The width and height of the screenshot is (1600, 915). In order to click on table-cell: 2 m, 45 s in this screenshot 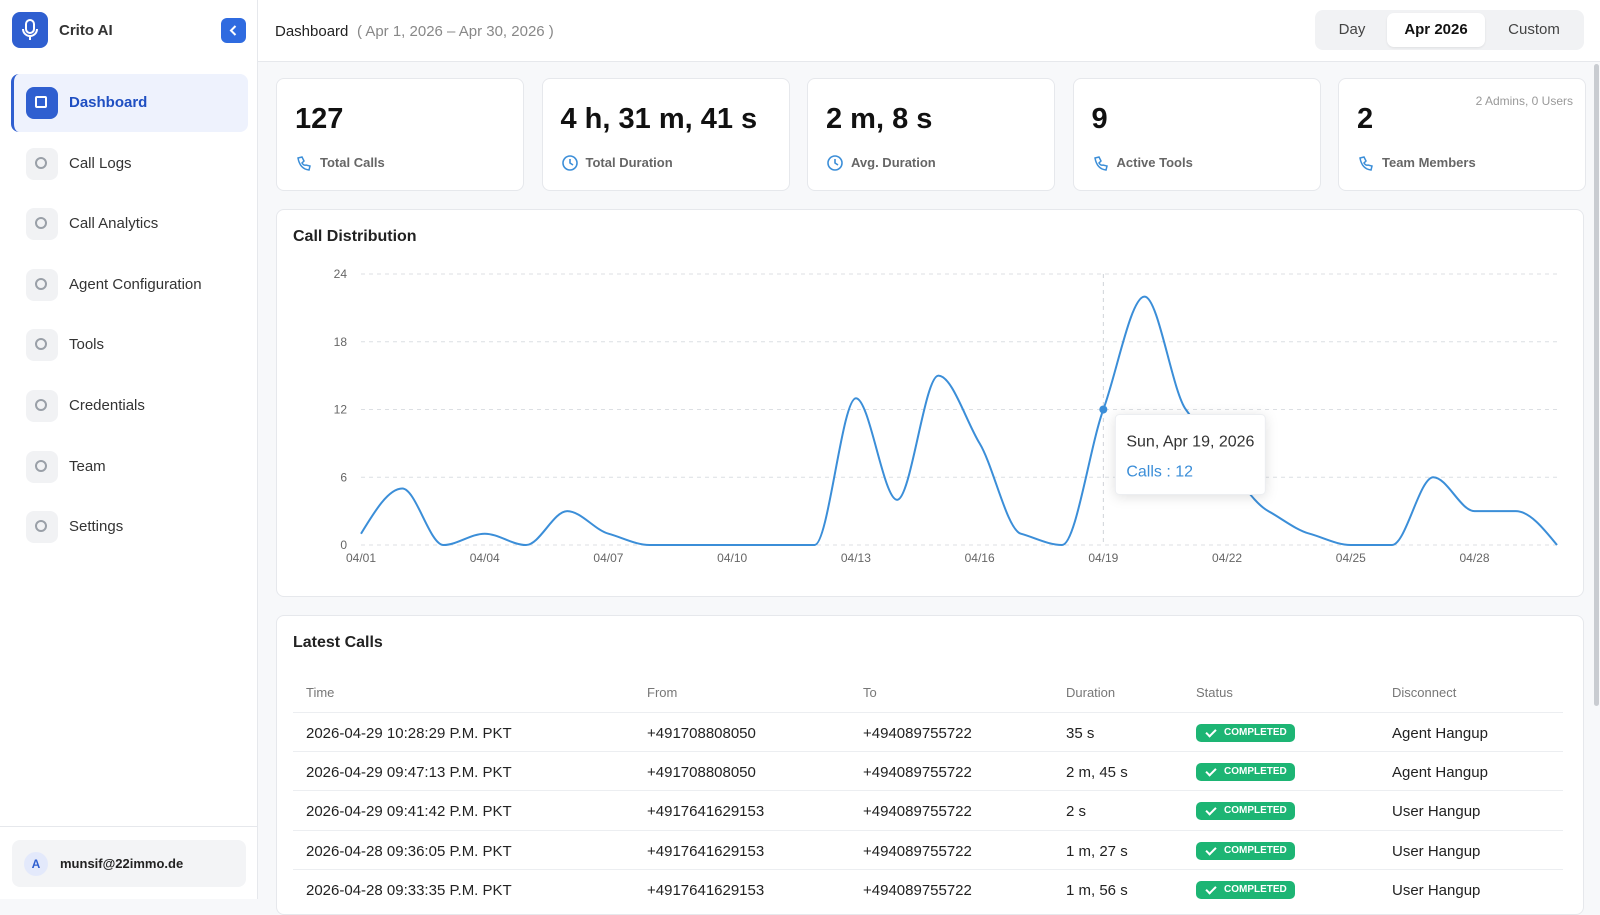, I will do `click(1097, 773)`.